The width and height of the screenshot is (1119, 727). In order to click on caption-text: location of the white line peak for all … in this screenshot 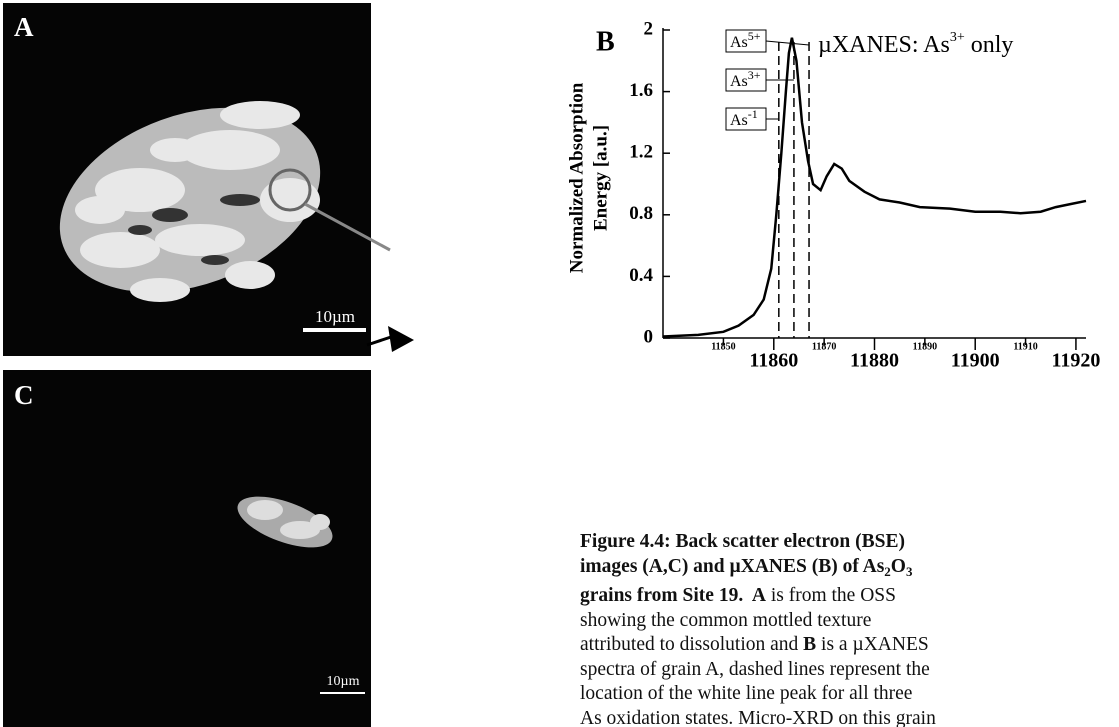, I will do `click(746, 693)`.